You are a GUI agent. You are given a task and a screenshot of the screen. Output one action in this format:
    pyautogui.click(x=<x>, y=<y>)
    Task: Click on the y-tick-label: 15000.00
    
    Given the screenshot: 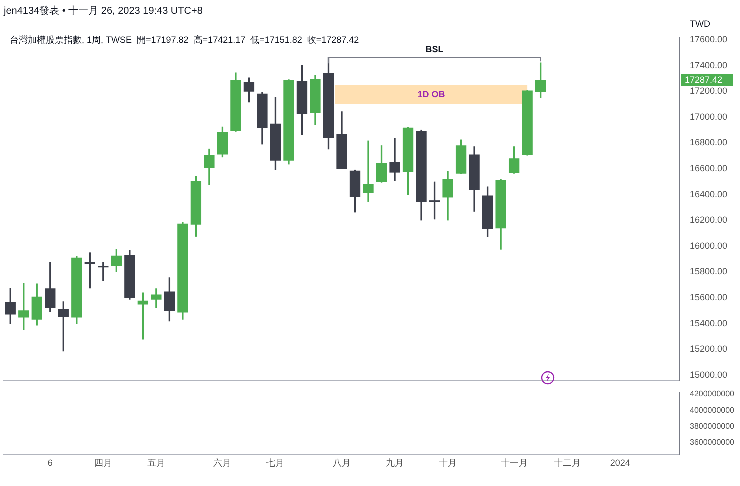 What is the action you would take?
    pyautogui.click(x=709, y=375)
    